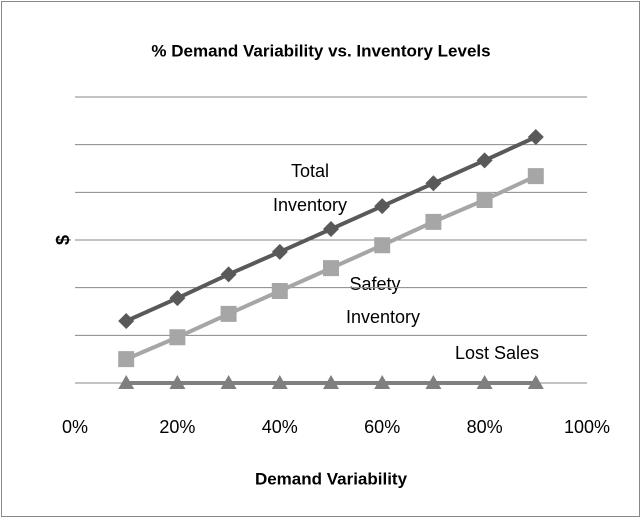 The width and height of the screenshot is (643, 520). I want to click on y-axis-label: $, so click(63, 240).